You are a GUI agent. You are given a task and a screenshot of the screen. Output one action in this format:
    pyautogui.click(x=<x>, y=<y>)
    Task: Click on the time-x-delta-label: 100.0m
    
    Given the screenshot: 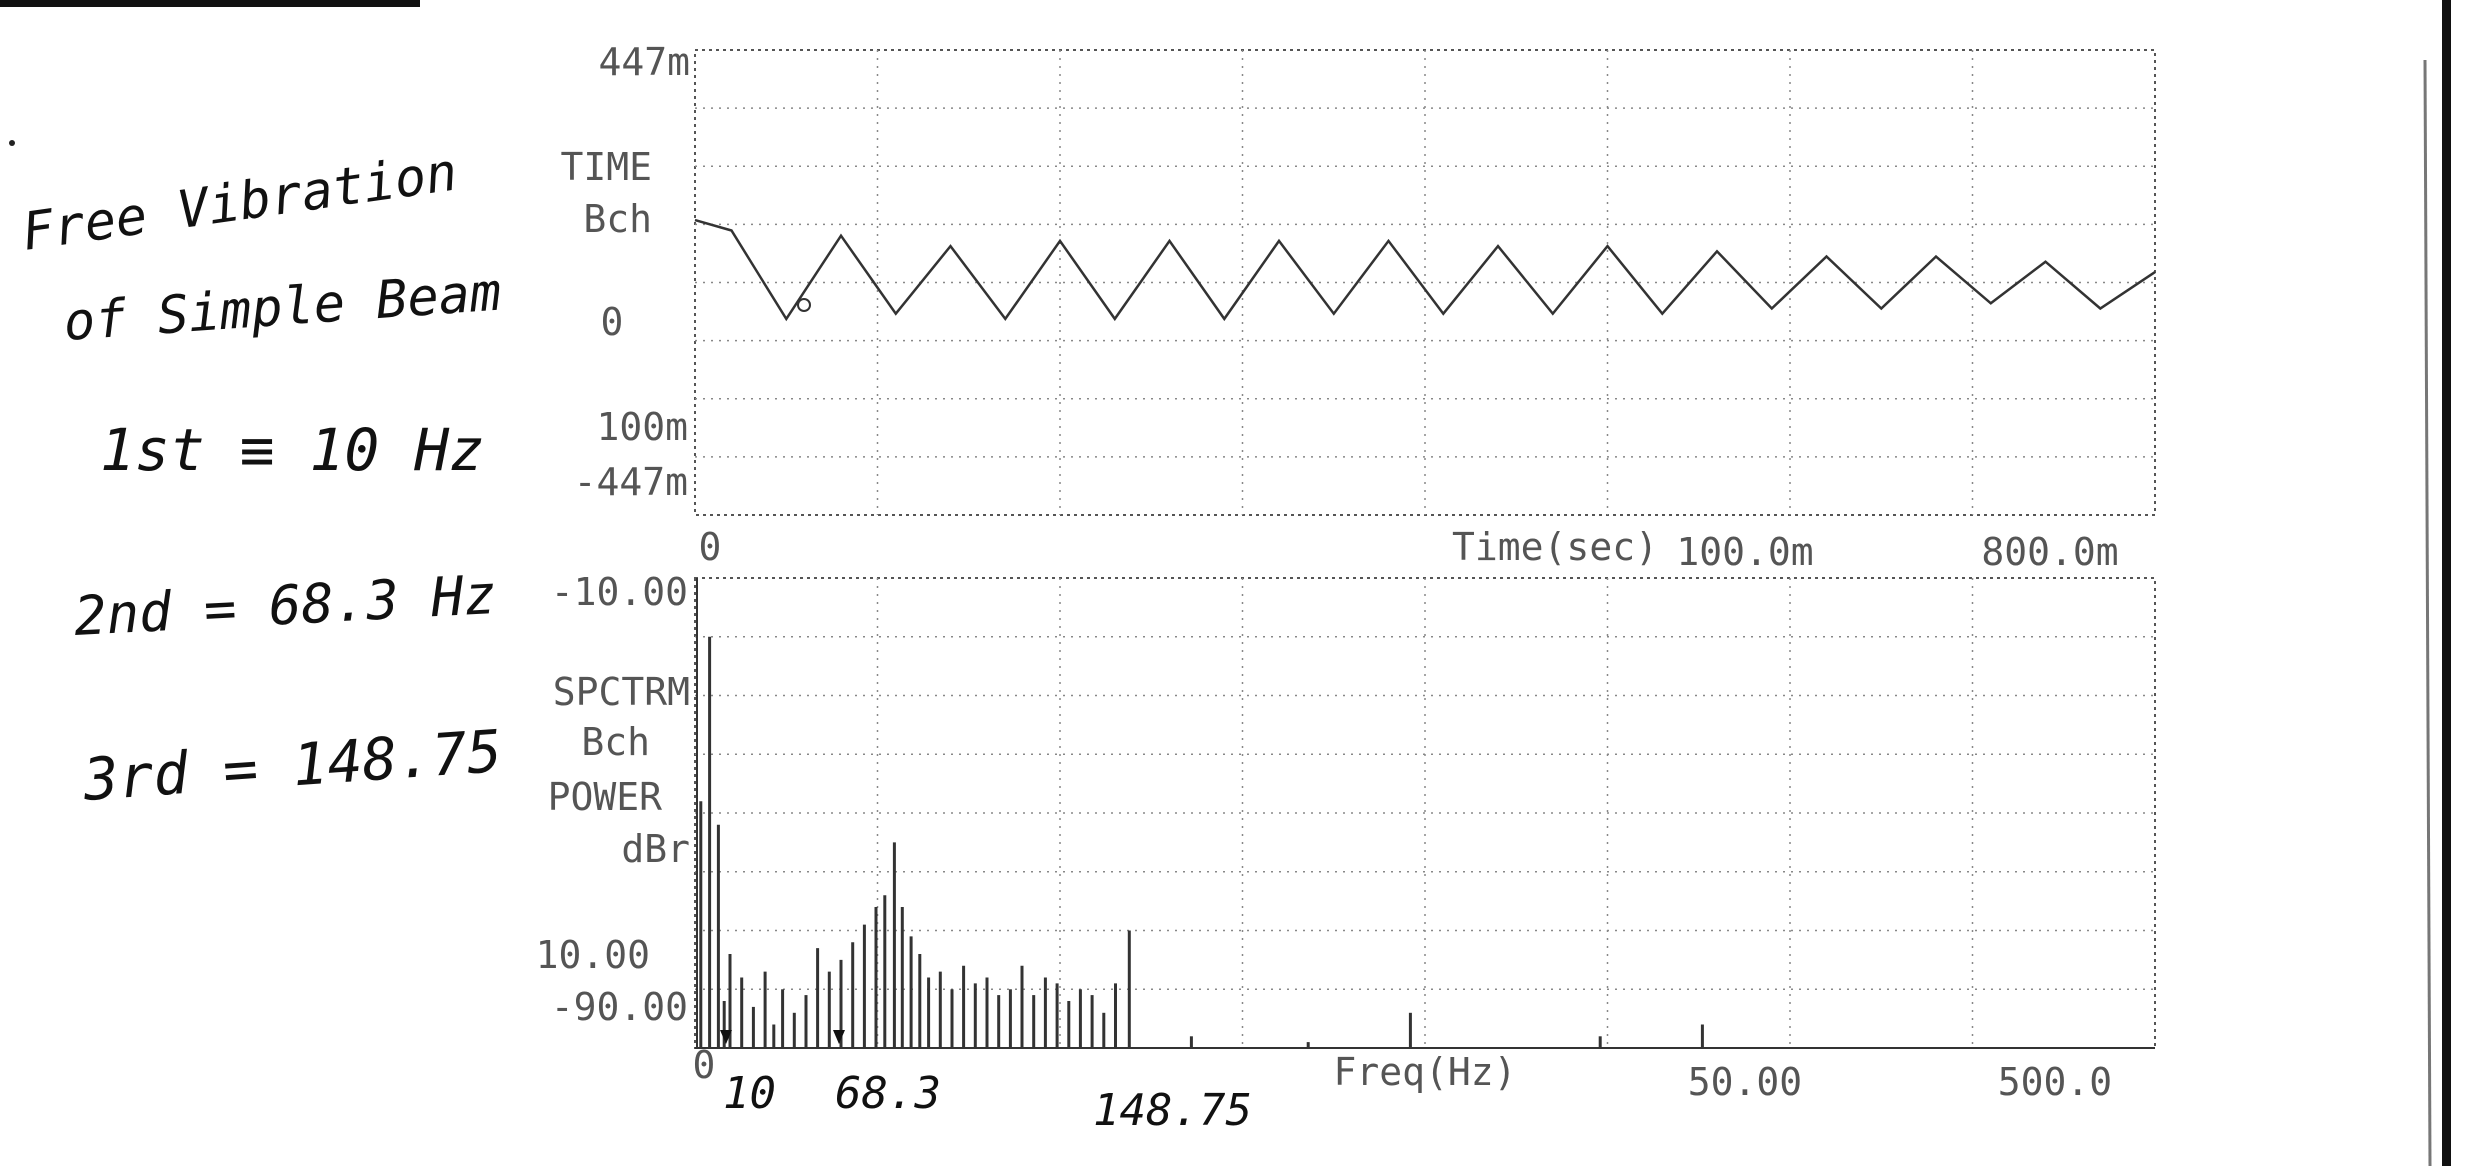 What is the action you would take?
    pyautogui.click(x=1744, y=552)
    